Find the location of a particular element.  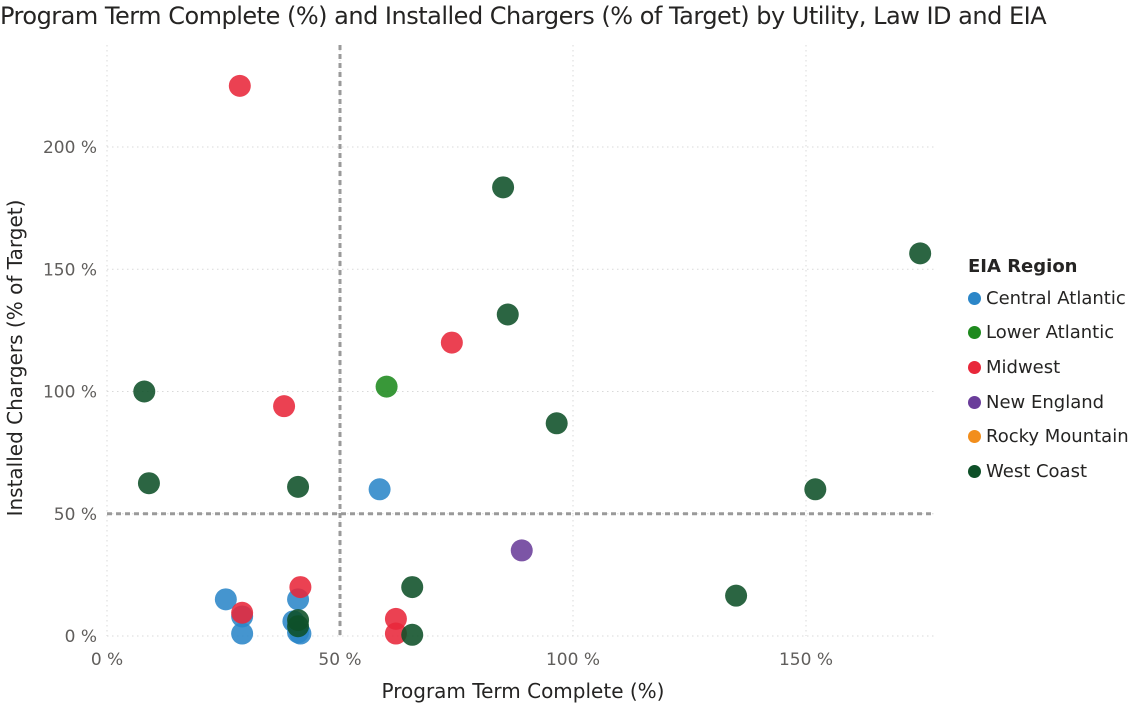

y-axis-ticks: 0 % 50 % 100 % 150 % 200 % is located at coordinates (70, 392).